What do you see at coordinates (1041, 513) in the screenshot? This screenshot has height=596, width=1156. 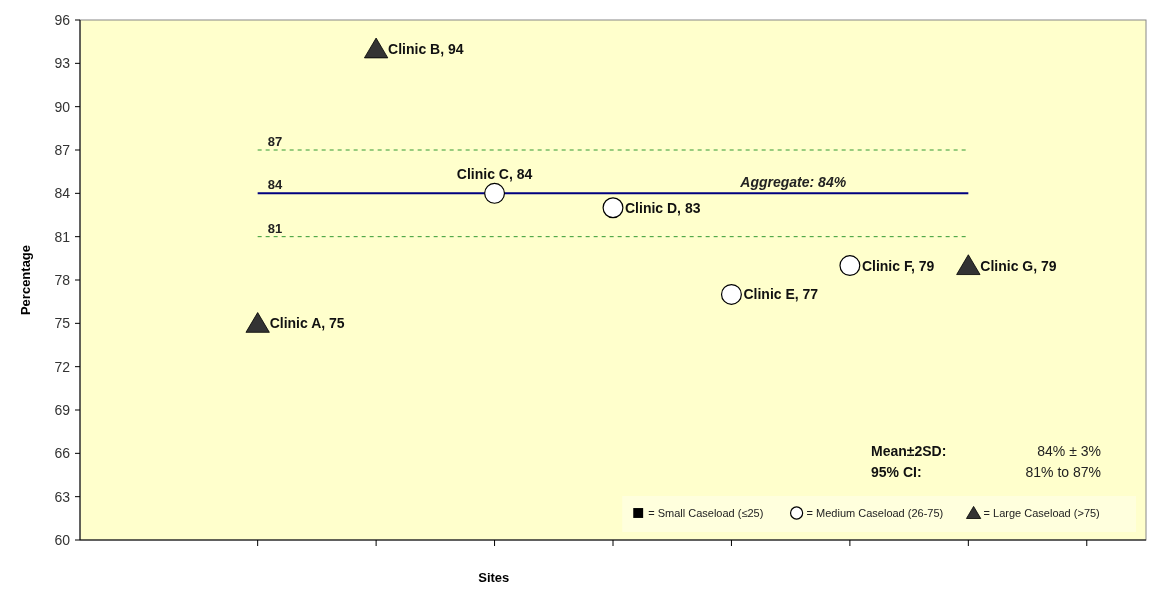 I see `legend-label: = Large Caseload (>75)` at bounding box center [1041, 513].